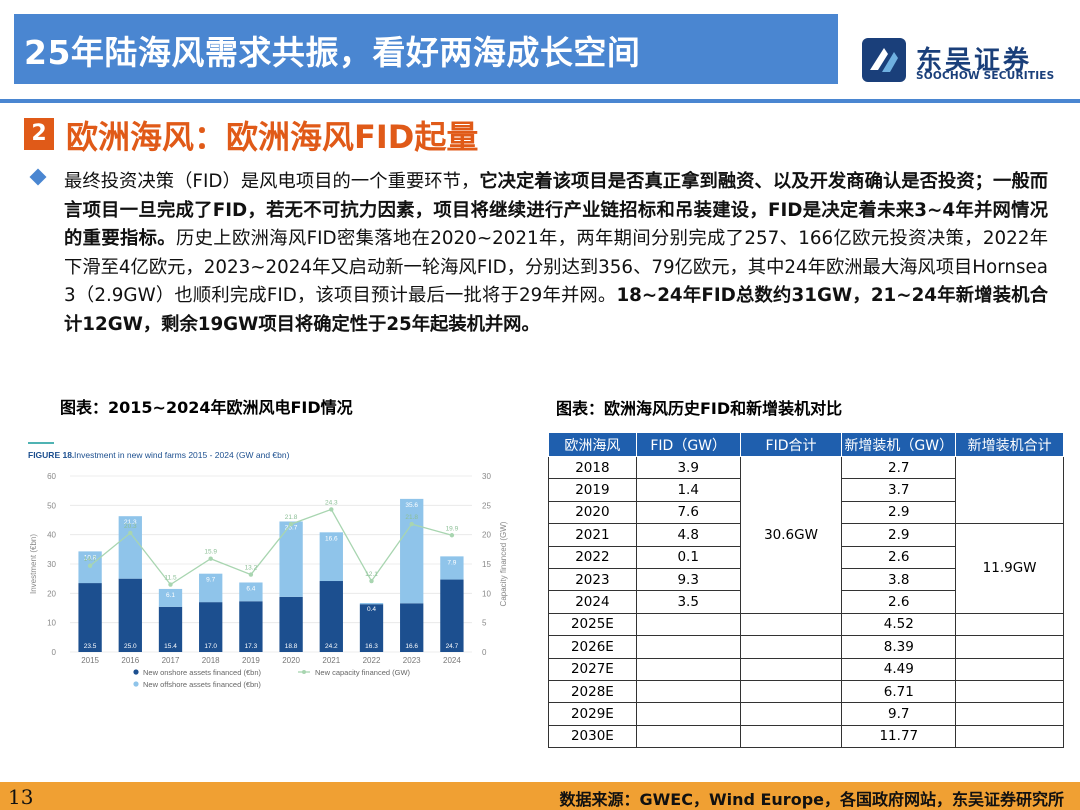 This screenshot has height=810, width=1080. What do you see at coordinates (592, 691) in the screenshot?
I see `year-cell: 2028E` at bounding box center [592, 691].